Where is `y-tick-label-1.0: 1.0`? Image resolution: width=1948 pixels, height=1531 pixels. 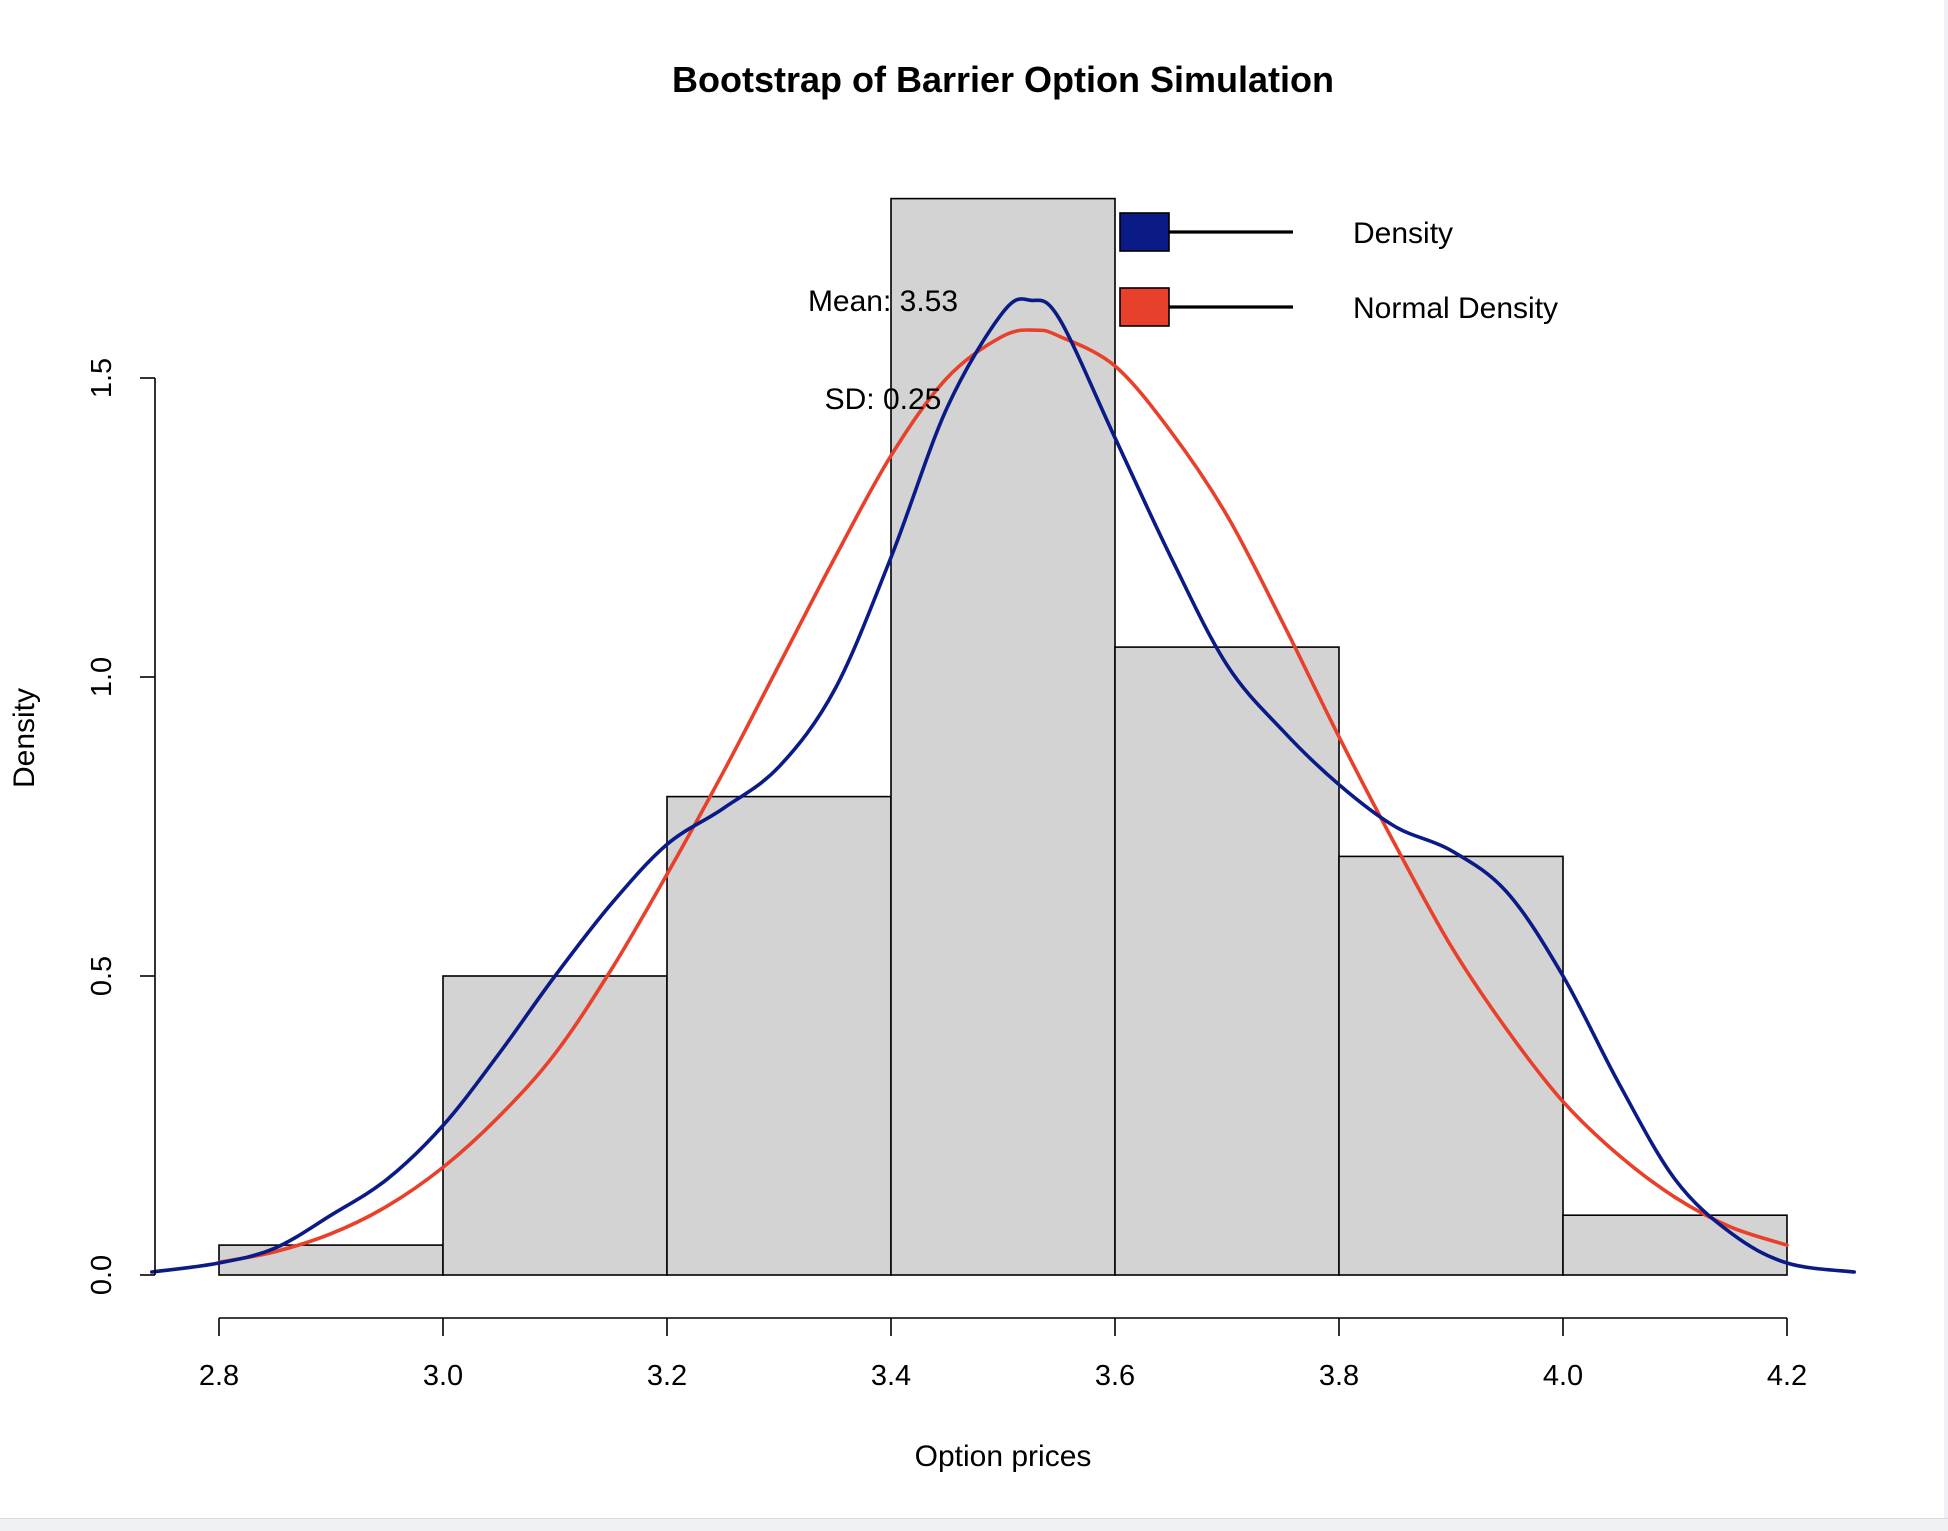 y-tick-label-1.0: 1.0 is located at coordinates (102, 677).